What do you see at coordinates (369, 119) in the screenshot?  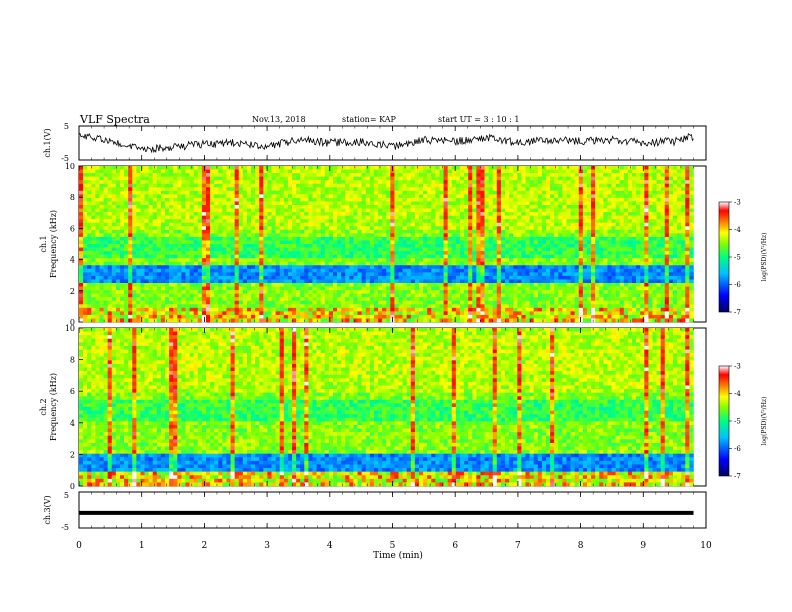 I see `station-label: station= KAP` at bounding box center [369, 119].